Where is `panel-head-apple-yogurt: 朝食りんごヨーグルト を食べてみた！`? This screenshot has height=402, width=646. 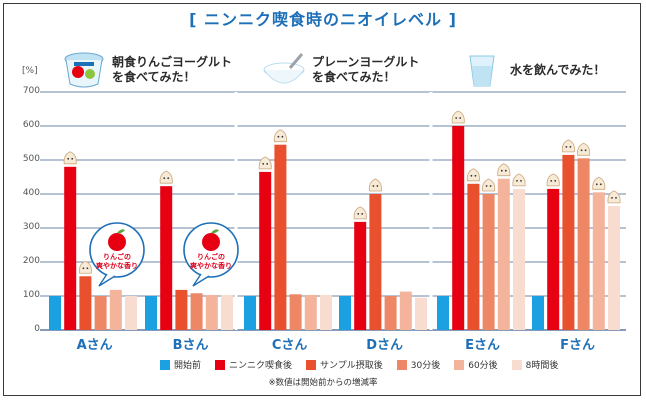 panel-head-apple-yogurt: 朝食りんごヨーグルト を食べてみた！ is located at coordinates (147, 70).